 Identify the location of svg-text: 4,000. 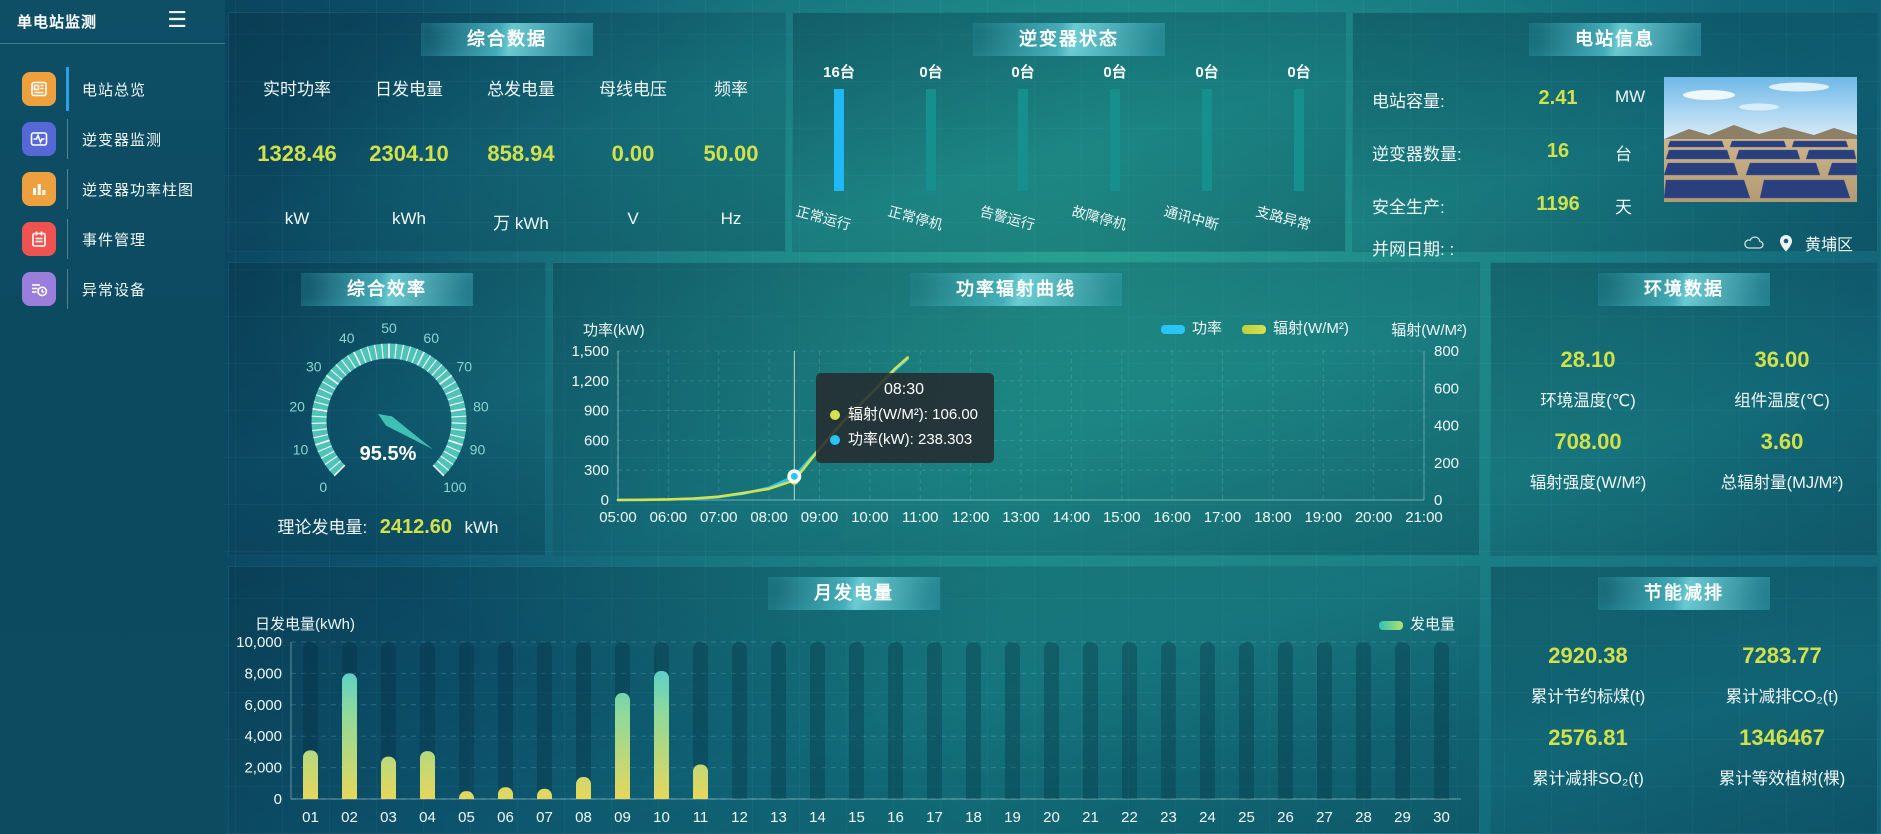
(263, 736).